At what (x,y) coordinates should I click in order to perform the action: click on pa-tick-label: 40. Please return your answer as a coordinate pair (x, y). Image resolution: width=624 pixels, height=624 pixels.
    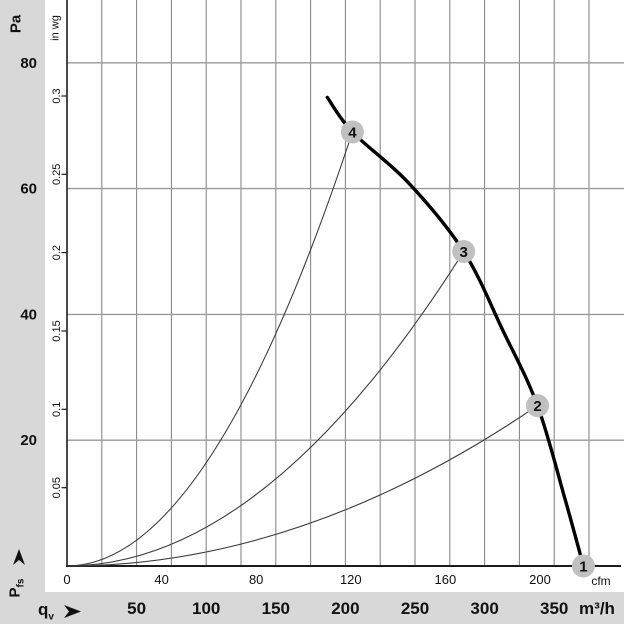
    Looking at the image, I should click on (28, 314).